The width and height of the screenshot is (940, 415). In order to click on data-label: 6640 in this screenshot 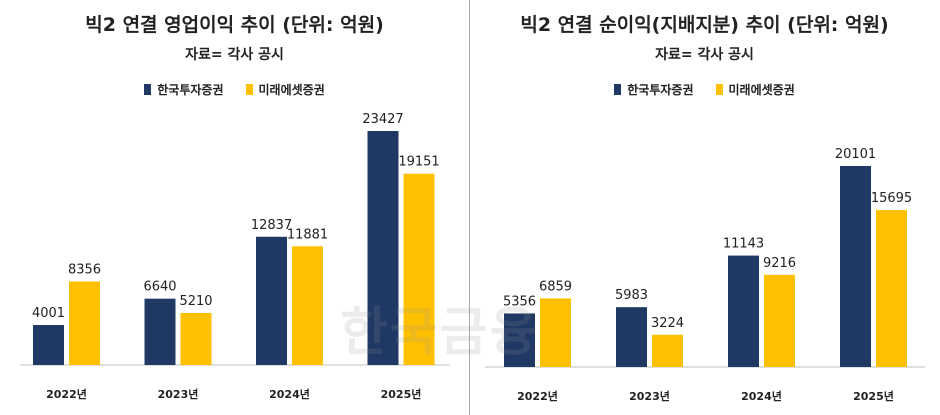, I will do `click(159, 287)`.